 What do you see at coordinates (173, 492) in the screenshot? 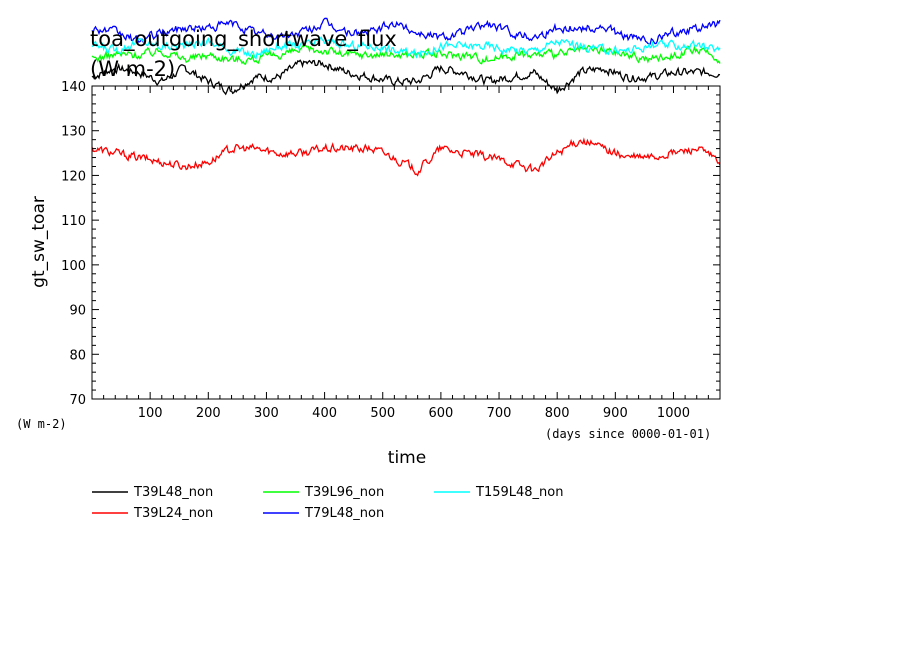
I see `legend-label: T39L48_non` at bounding box center [173, 492].